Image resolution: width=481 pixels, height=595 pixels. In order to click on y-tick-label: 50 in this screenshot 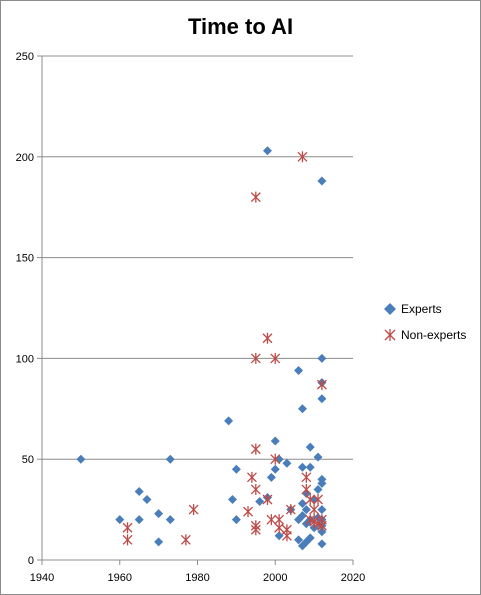, I will do `click(28, 460)`.